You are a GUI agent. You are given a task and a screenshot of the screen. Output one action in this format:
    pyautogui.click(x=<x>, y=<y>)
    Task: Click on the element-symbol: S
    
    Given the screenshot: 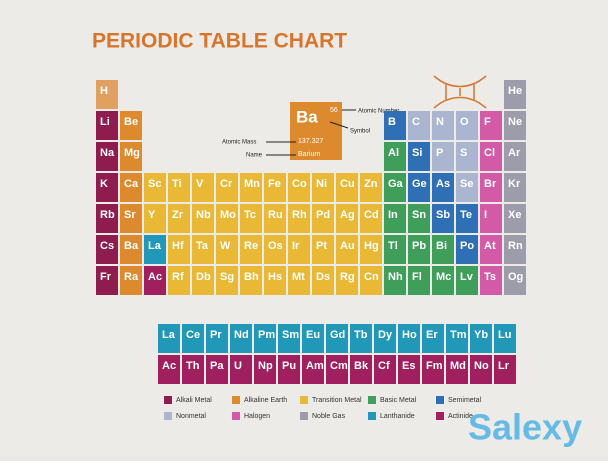 What is the action you would take?
    pyautogui.click(x=463, y=153)
    